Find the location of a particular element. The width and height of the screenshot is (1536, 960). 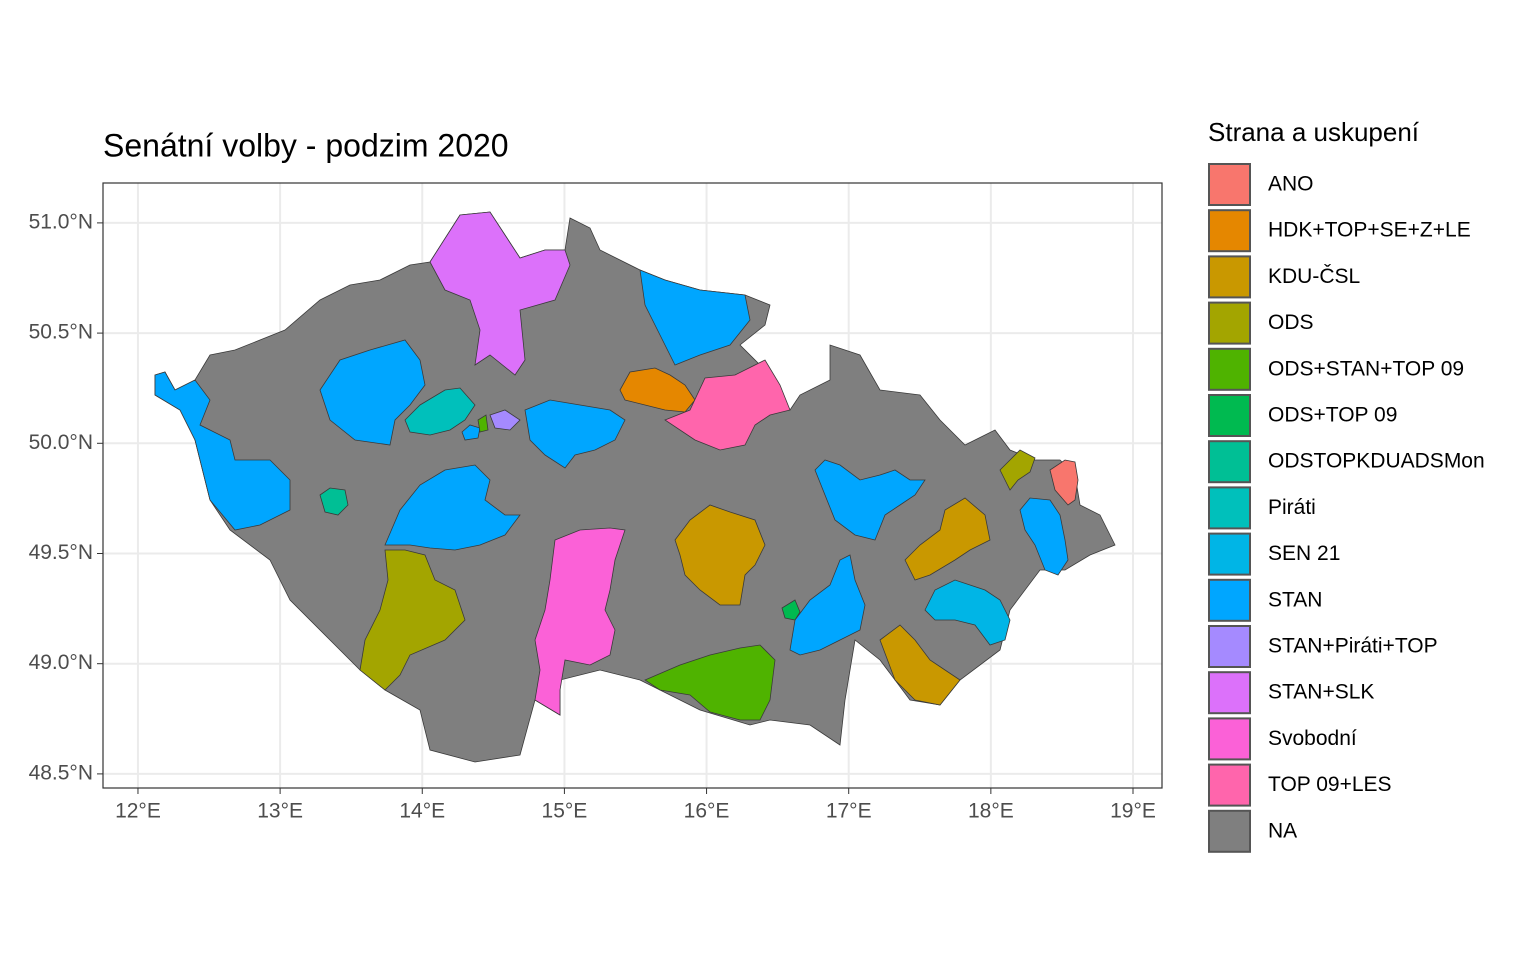

legend-label: ODS is located at coordinates (1291, 322).